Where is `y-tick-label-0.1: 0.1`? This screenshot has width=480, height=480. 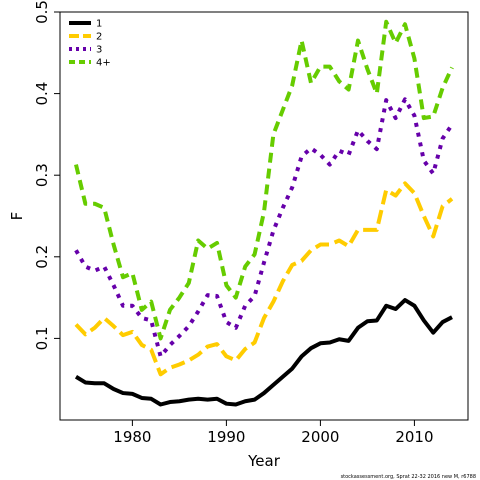 y-tick-label-0.1: 0.1 is located at coordinates (42, 338).